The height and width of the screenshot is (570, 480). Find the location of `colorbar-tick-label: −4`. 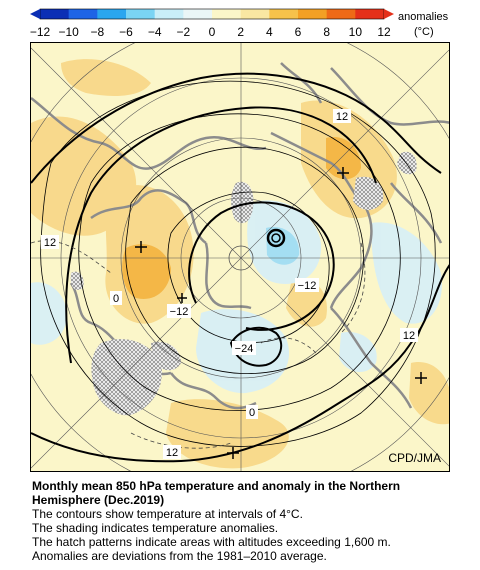

colorbar-tick-label: −4 is located at coordinates (155, 32).